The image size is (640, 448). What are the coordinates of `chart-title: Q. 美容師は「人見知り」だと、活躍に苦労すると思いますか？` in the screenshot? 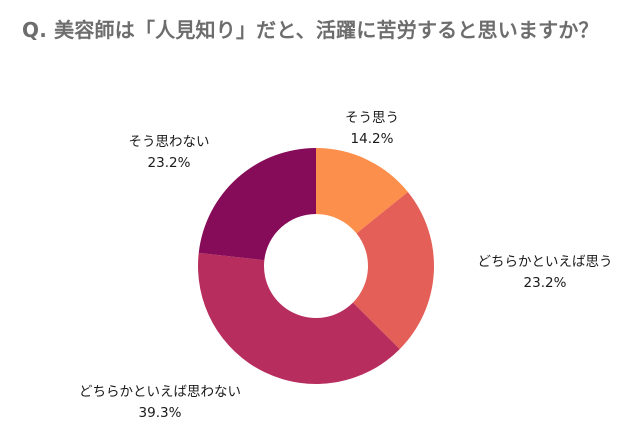 It's located at (310, 30).